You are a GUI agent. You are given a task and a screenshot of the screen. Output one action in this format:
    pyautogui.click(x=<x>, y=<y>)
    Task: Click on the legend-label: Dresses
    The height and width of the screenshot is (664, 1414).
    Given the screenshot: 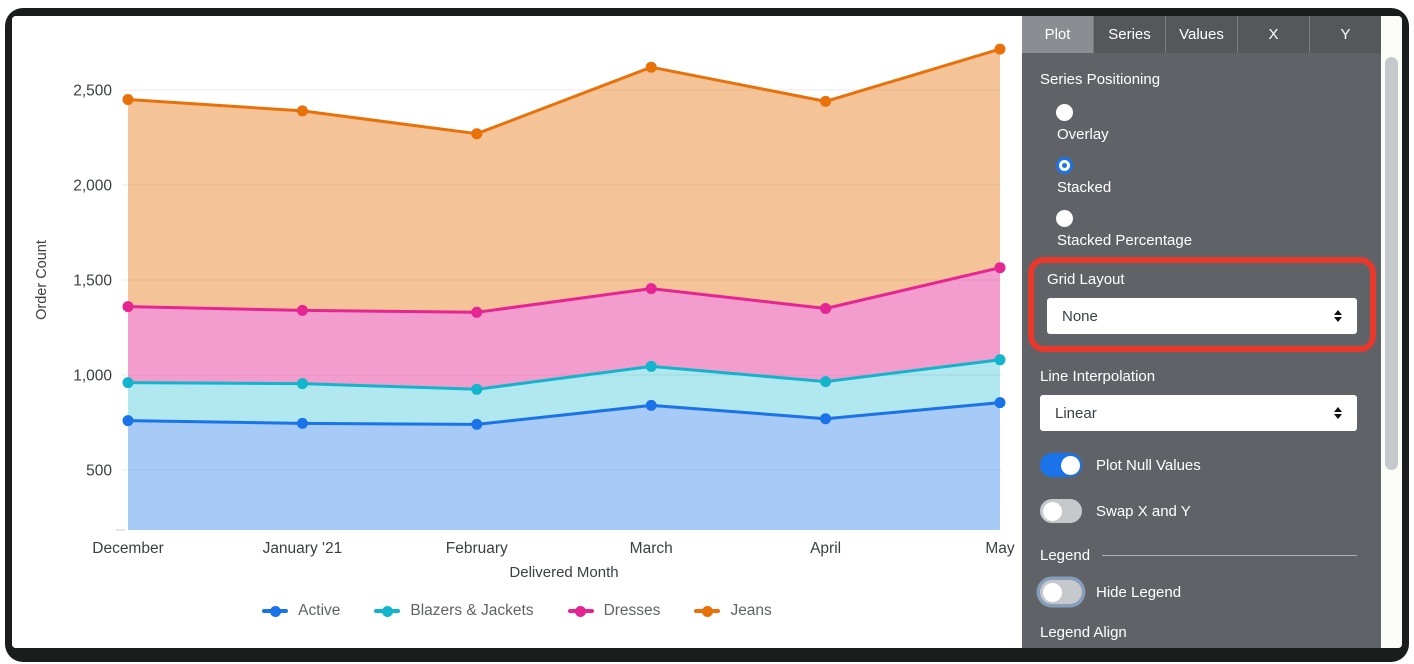 What is the action you would take?
    pyautogui.click(x=632, y=610)
    